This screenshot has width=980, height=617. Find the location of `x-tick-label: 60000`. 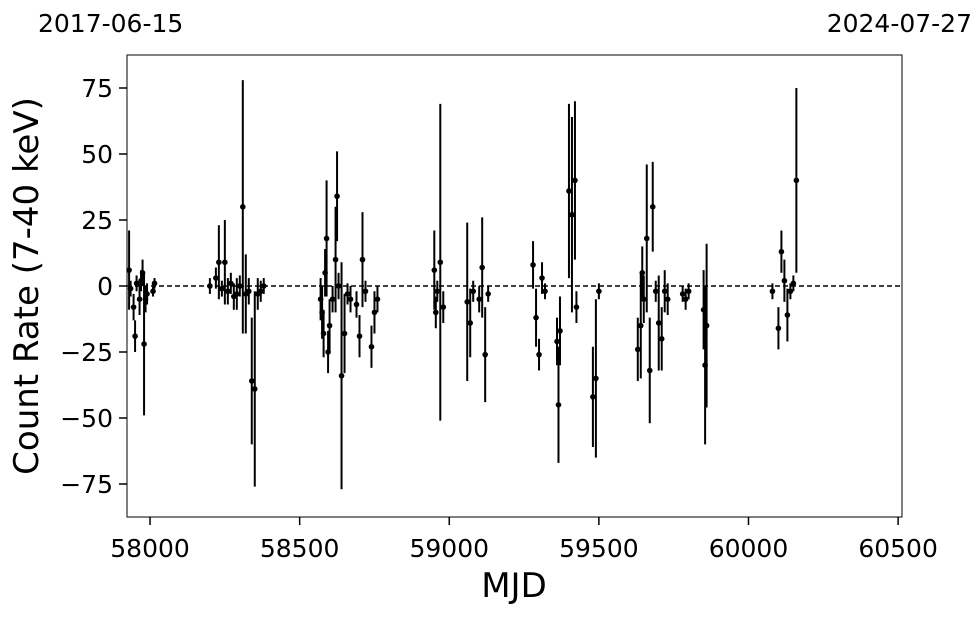

x-tick-label: 60000 is located at coordinates (749, 548).